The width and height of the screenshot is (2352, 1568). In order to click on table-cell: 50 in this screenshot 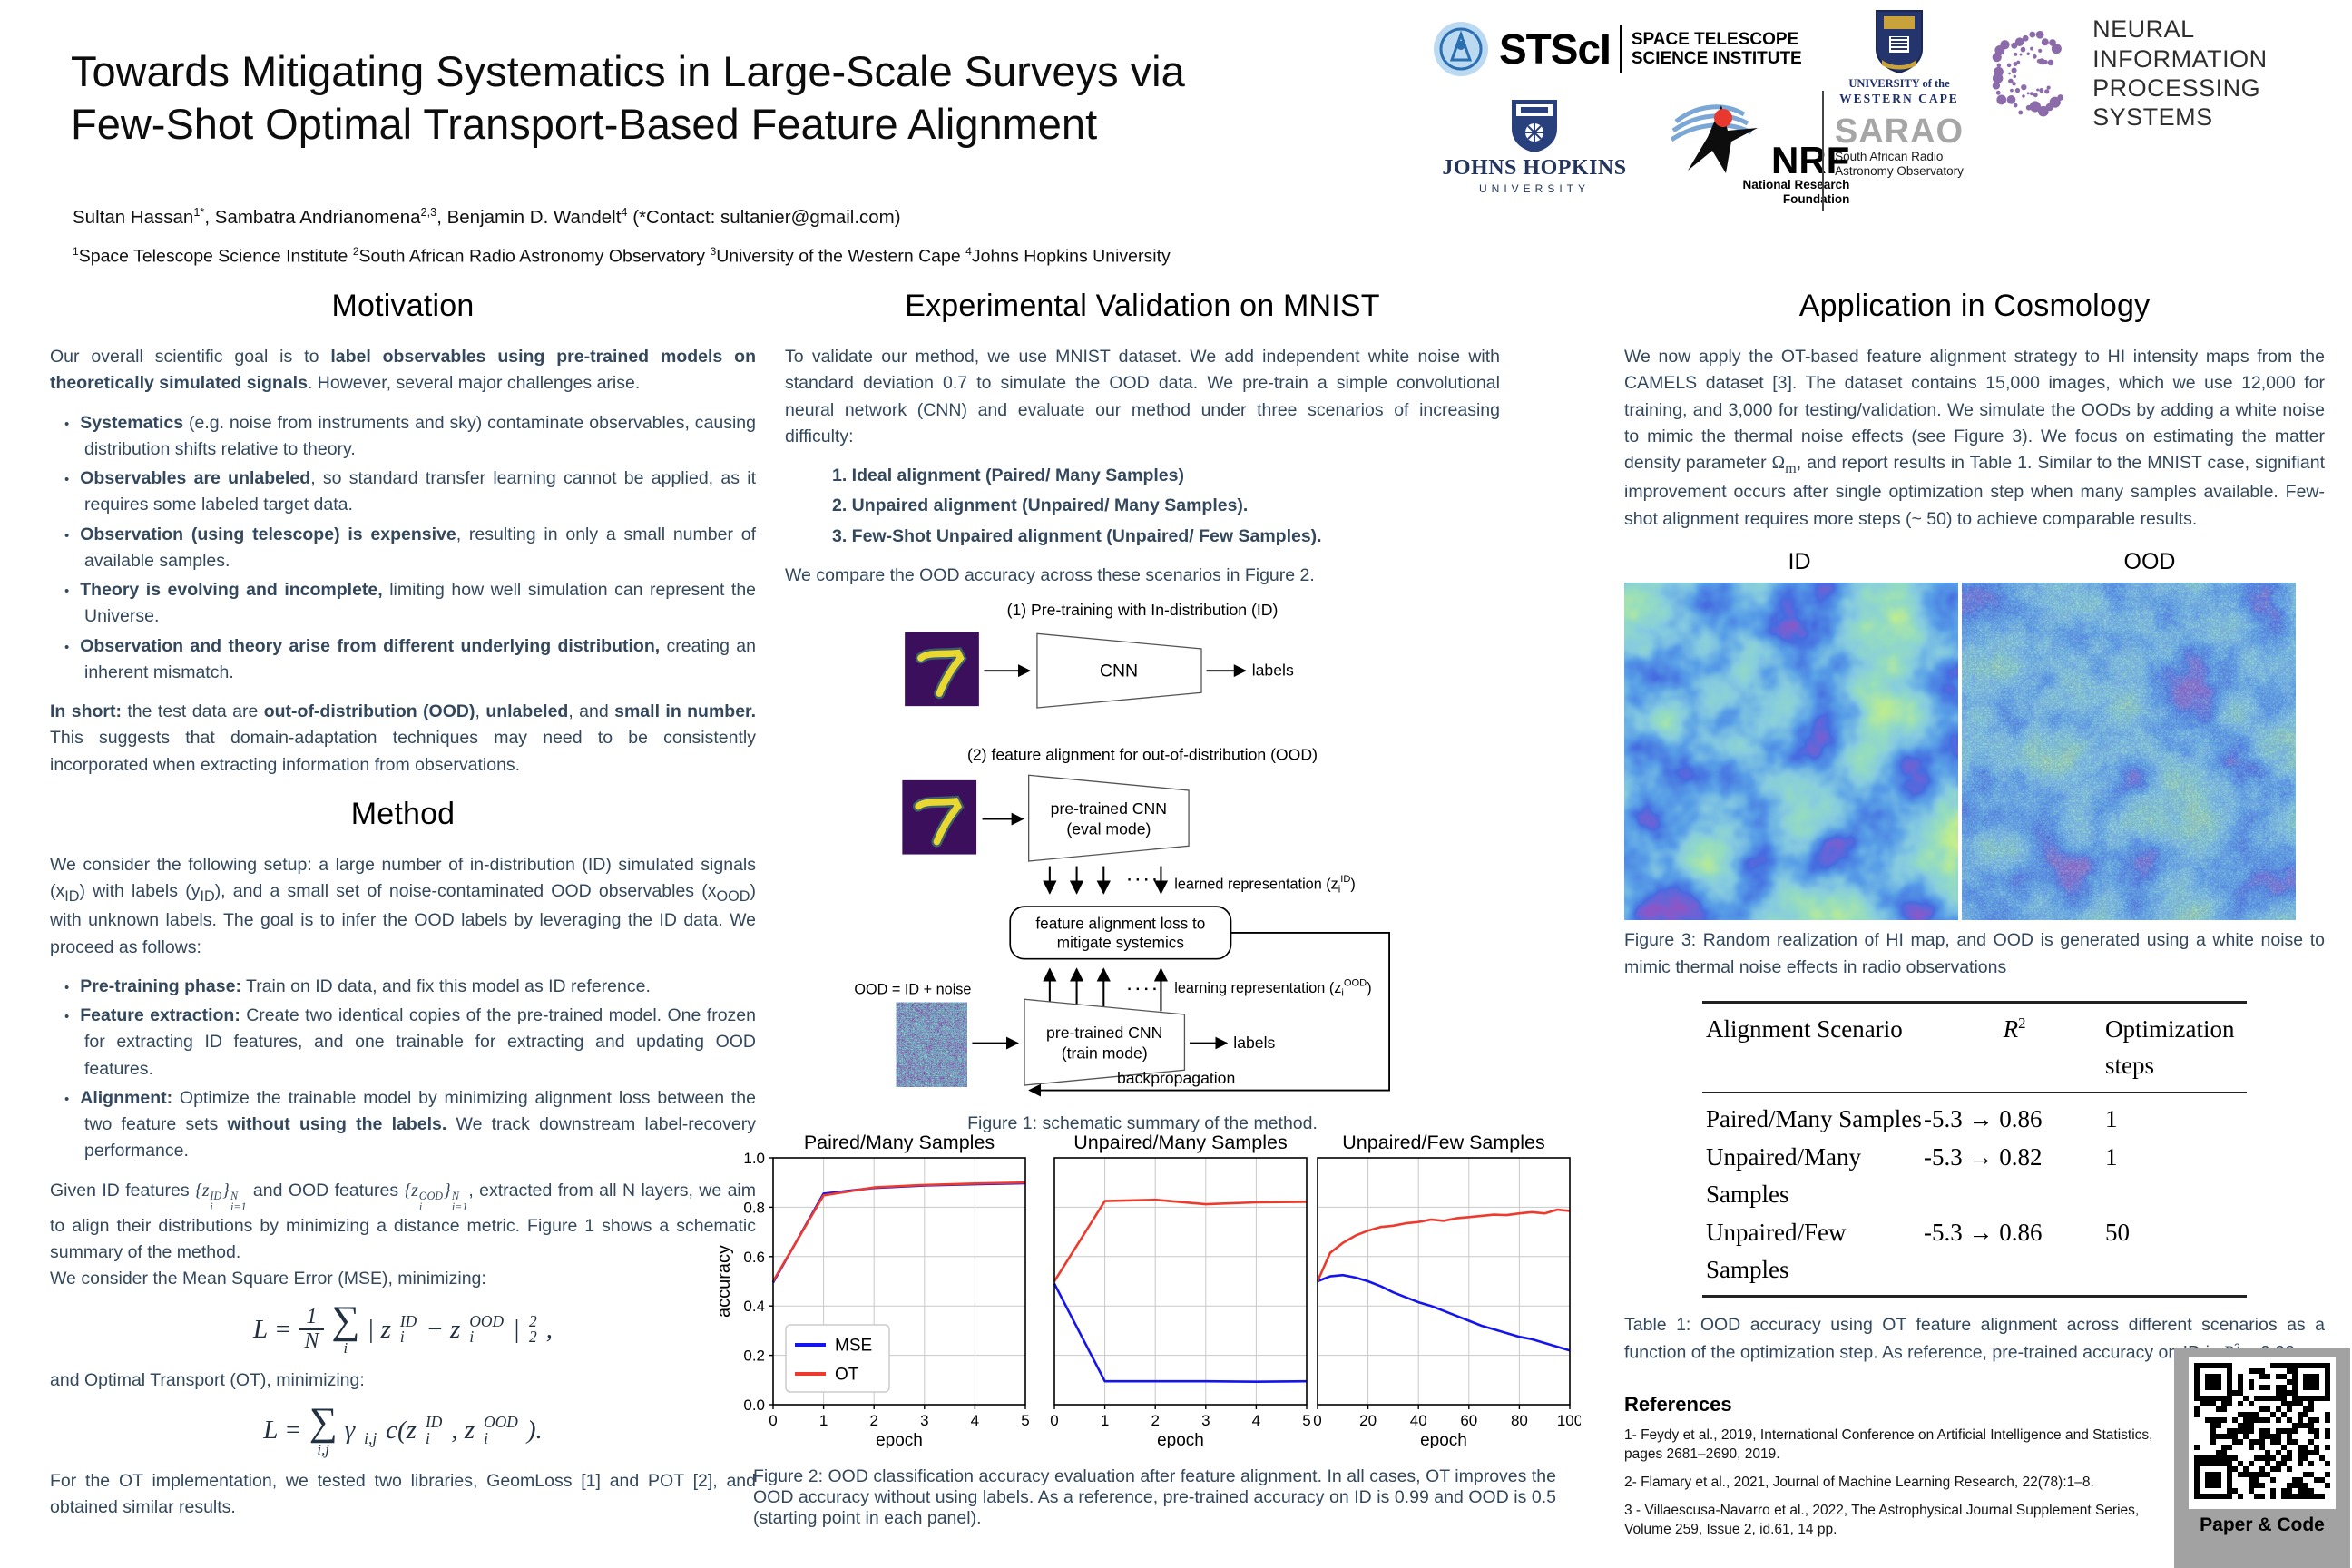, I will do `click(2117, 1233)`.